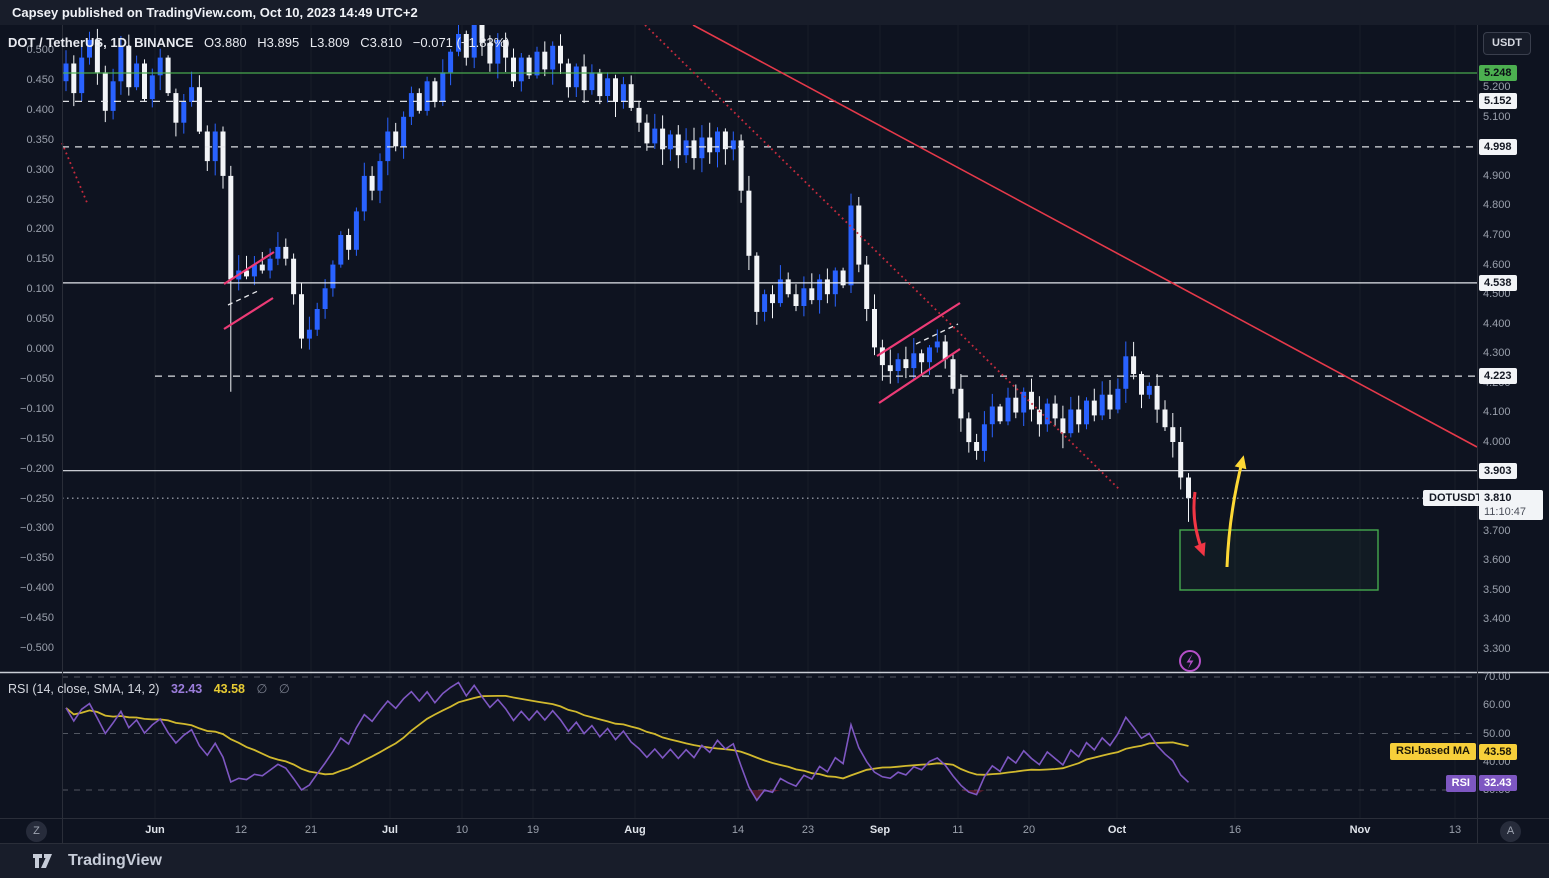  What do you see at coordinates (225, 42) in the screenshot?
I see `ohlc-open: O3.880` at bounding box center [225, 42].